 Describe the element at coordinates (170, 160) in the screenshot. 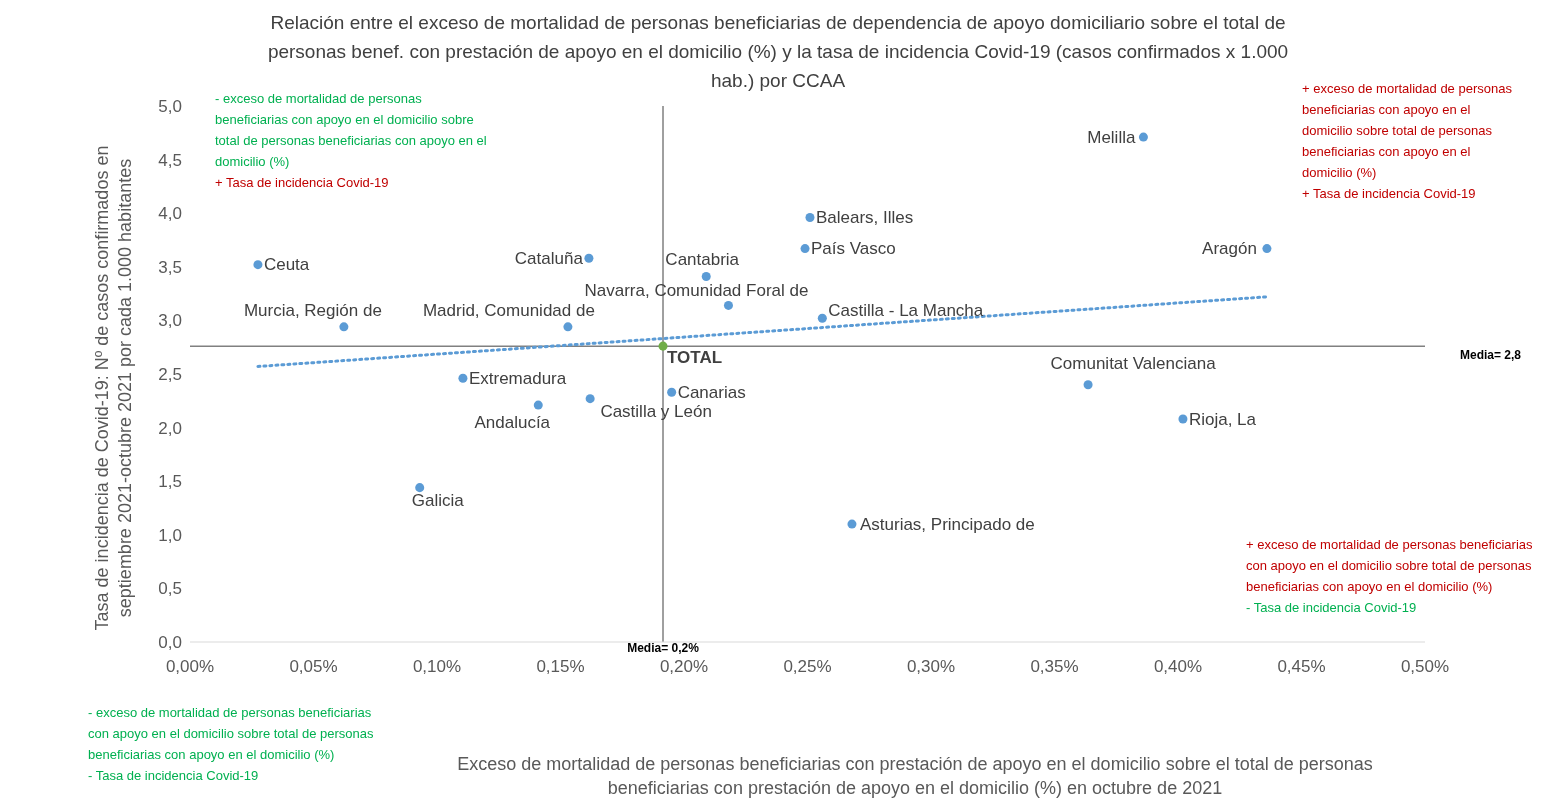

I see `y-tick-label: 4,5` at that location.